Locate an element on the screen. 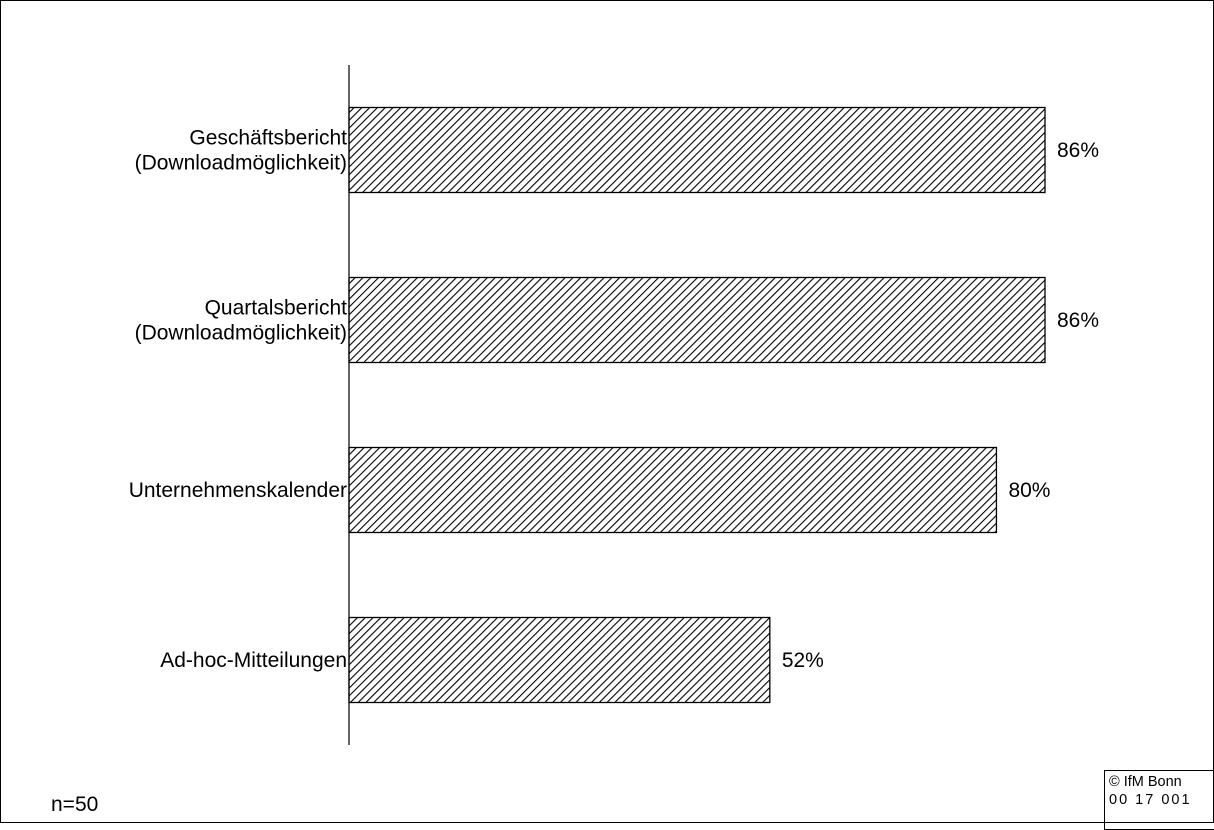 This screenshot has width=1214, height=830. category-label-1-line-0: Quartalsbericht is located at coordinates (276, 308).